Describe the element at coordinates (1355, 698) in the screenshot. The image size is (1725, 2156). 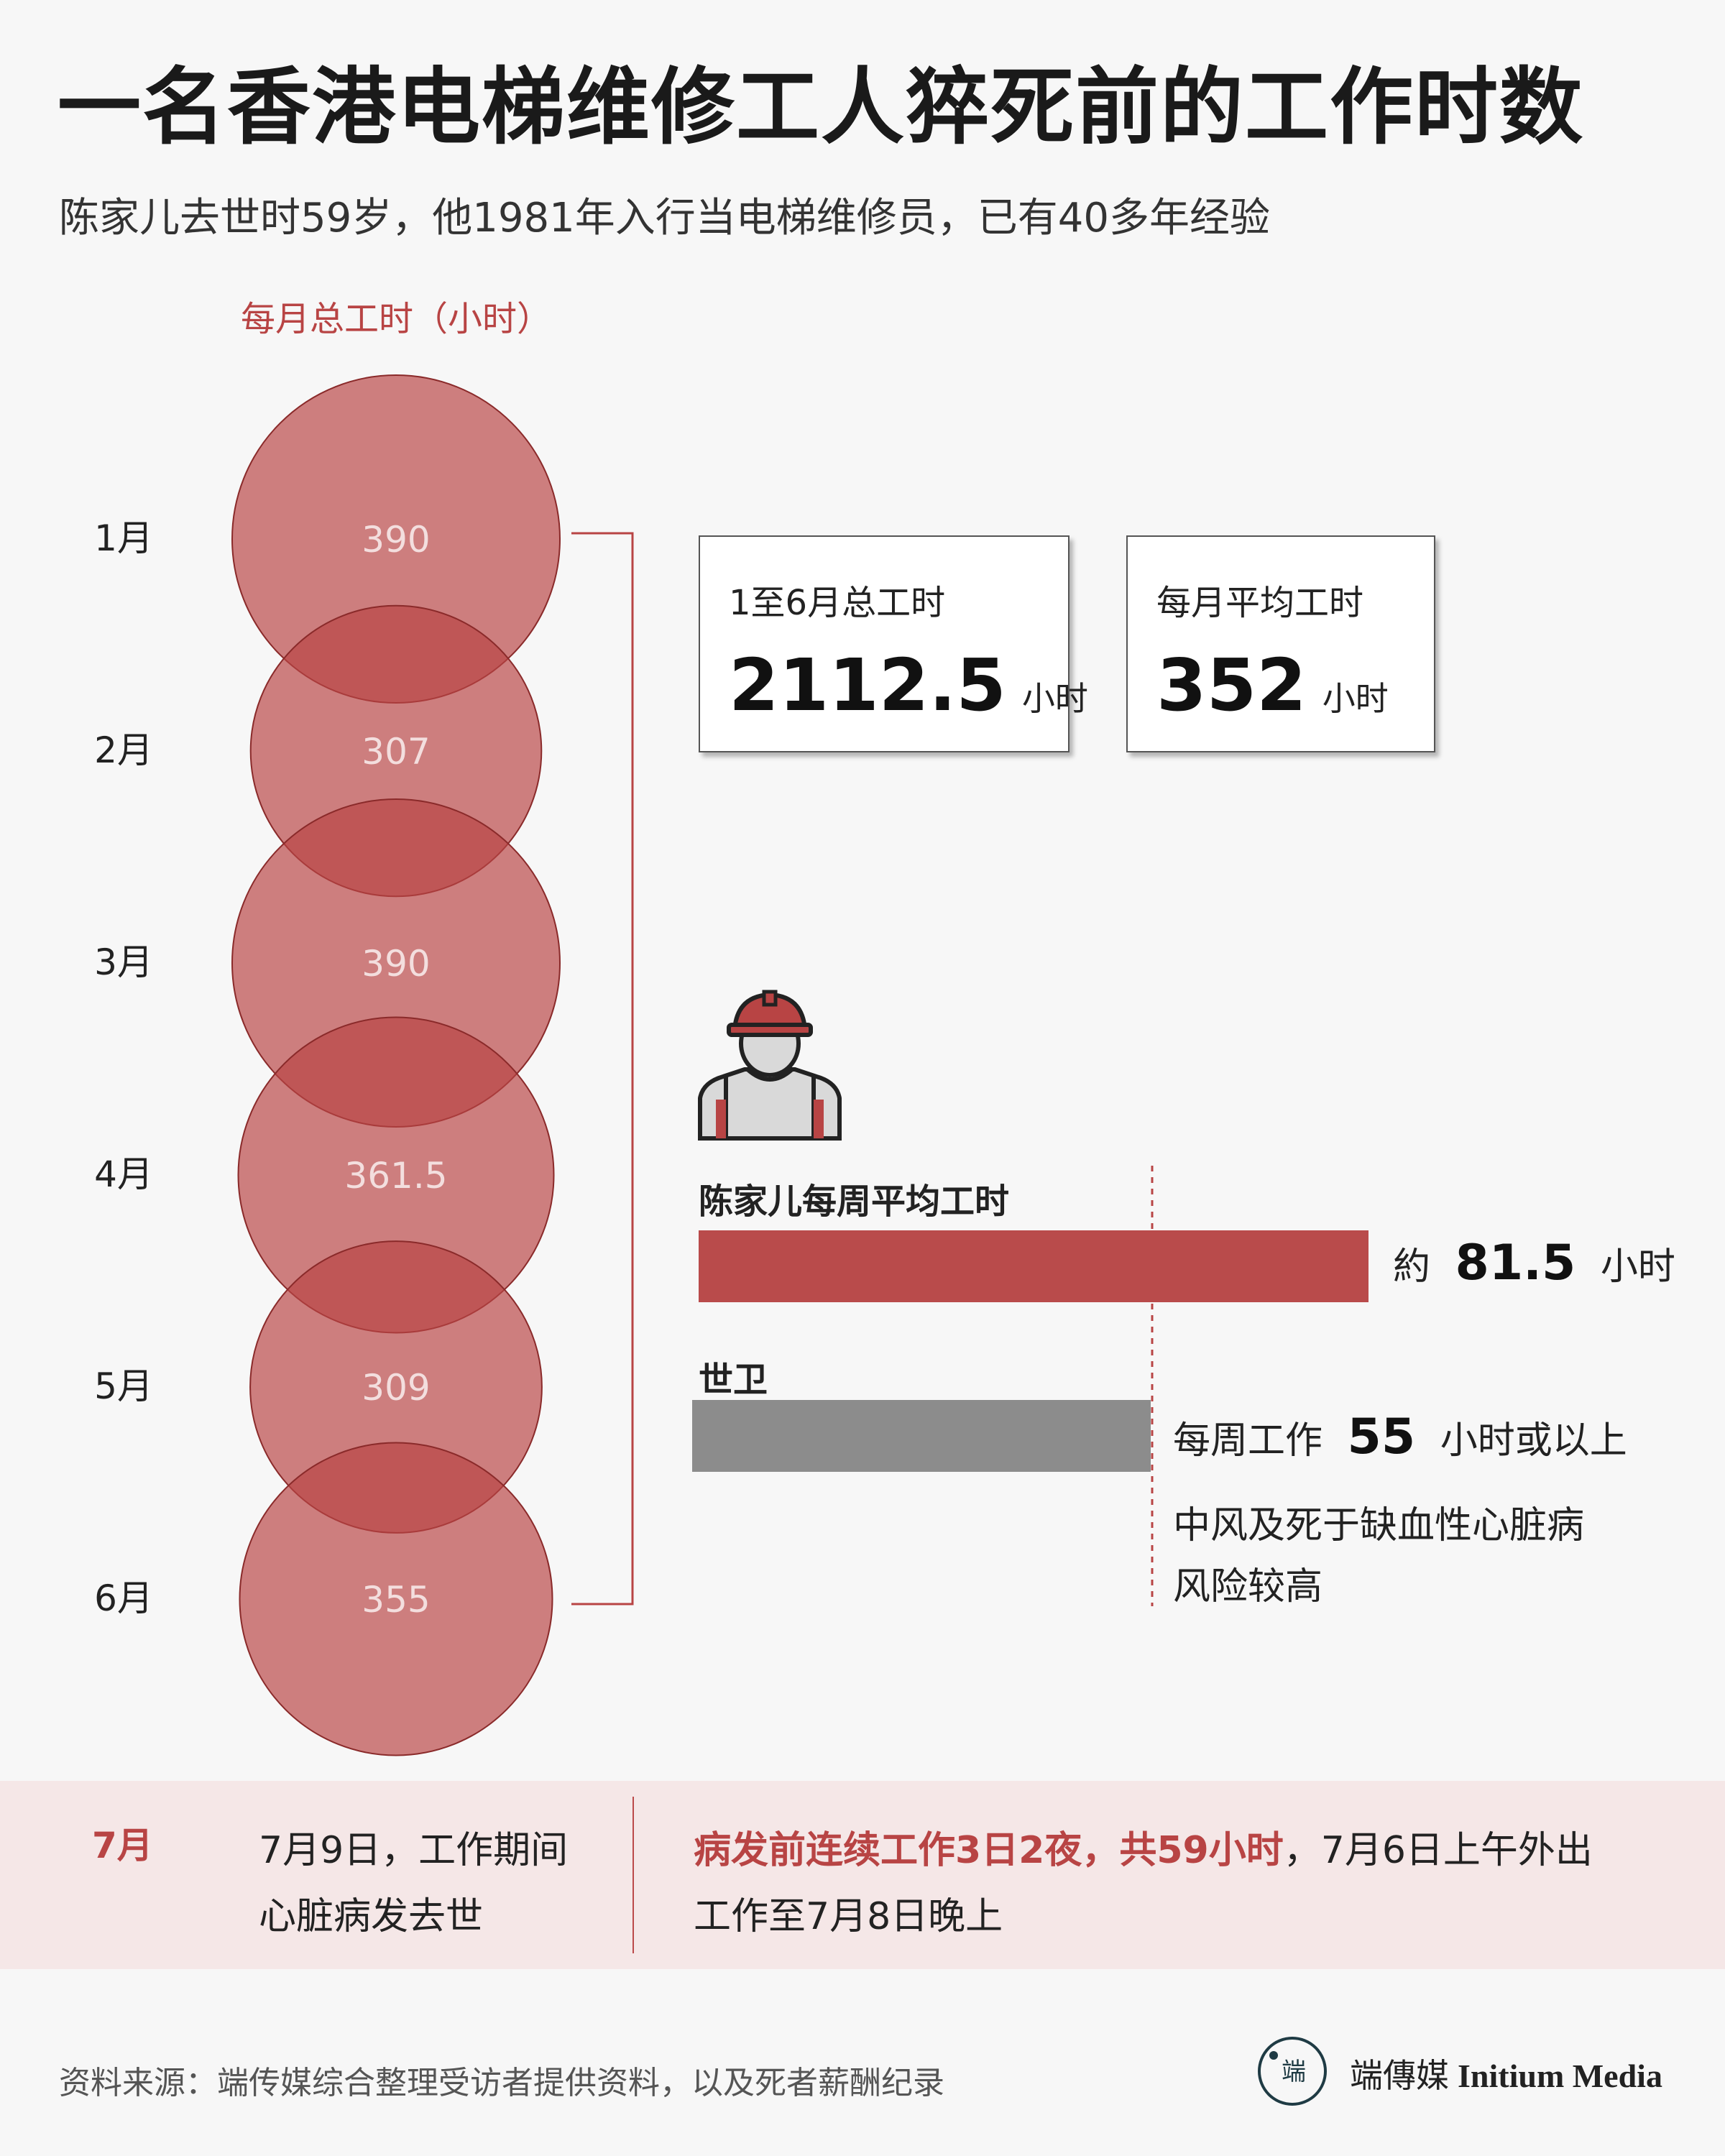
I see `average-hours-unit: 小时` at that location.